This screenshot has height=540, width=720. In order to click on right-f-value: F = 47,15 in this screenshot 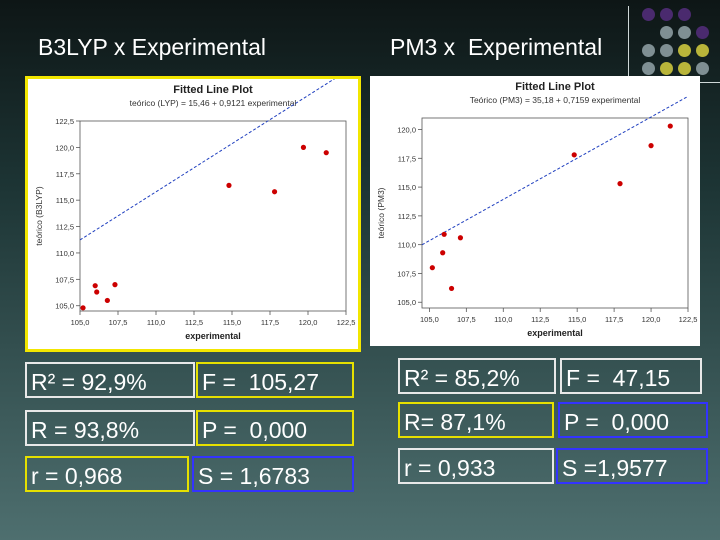, I will do `click(631, 376)`.